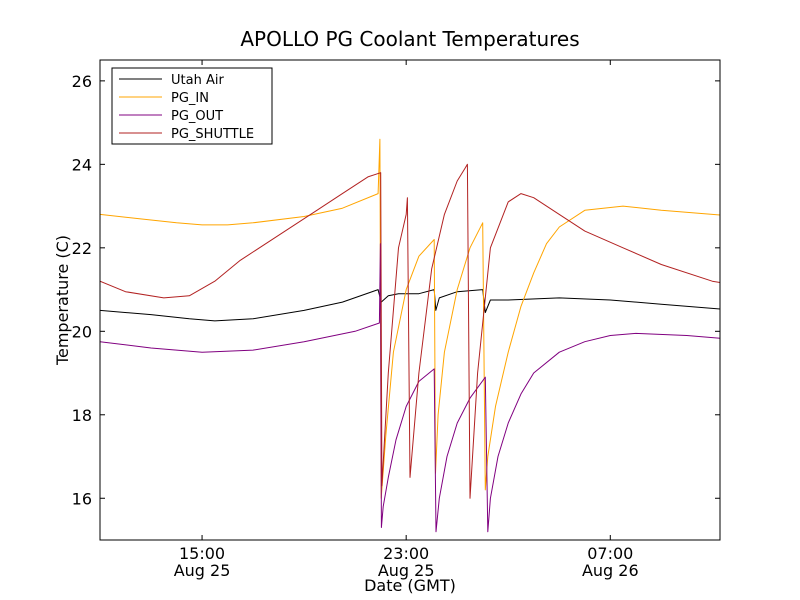 The height and width of the screenshot is (600, 800). I want to click on legend-label: Utah Air, so click(197, 80).